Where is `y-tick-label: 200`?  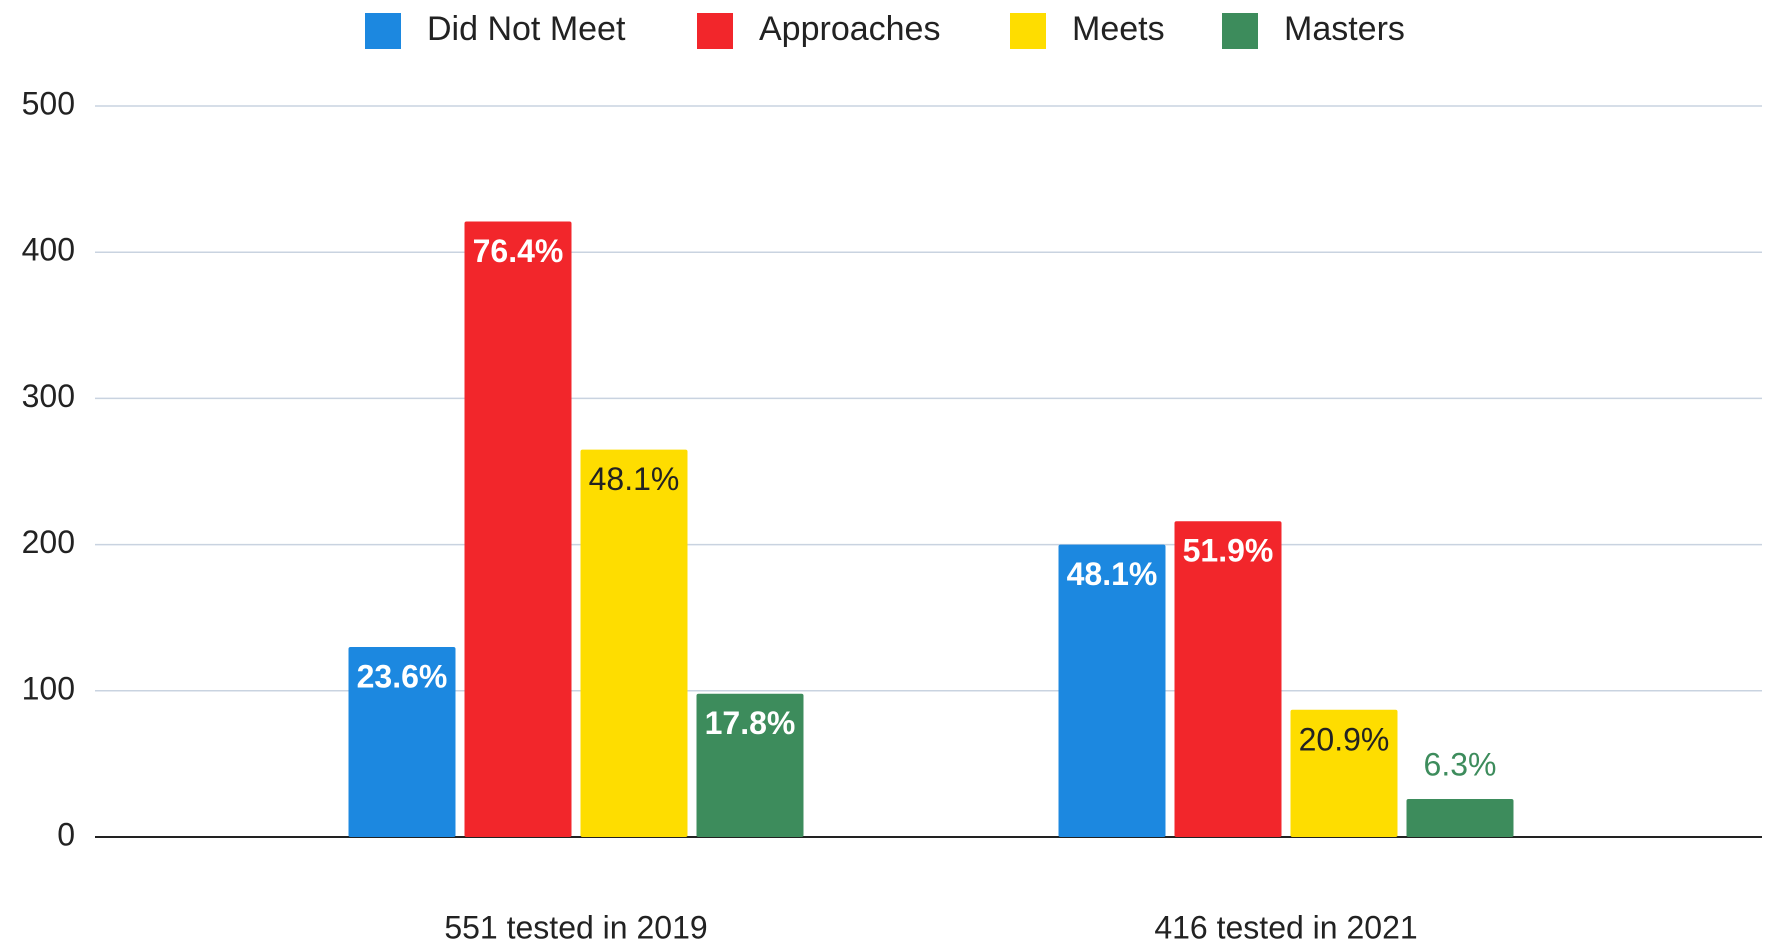
y-tick-label: 200 is located at coordinates (48, 542).